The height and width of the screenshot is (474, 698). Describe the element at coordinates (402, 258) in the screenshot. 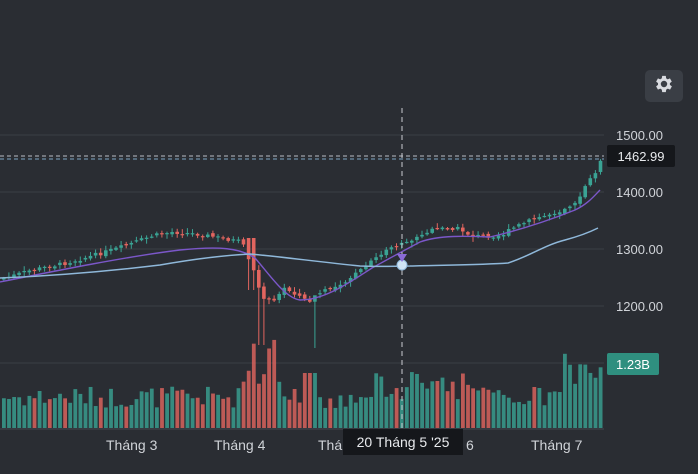

I see `event-marker-icon` at that location.